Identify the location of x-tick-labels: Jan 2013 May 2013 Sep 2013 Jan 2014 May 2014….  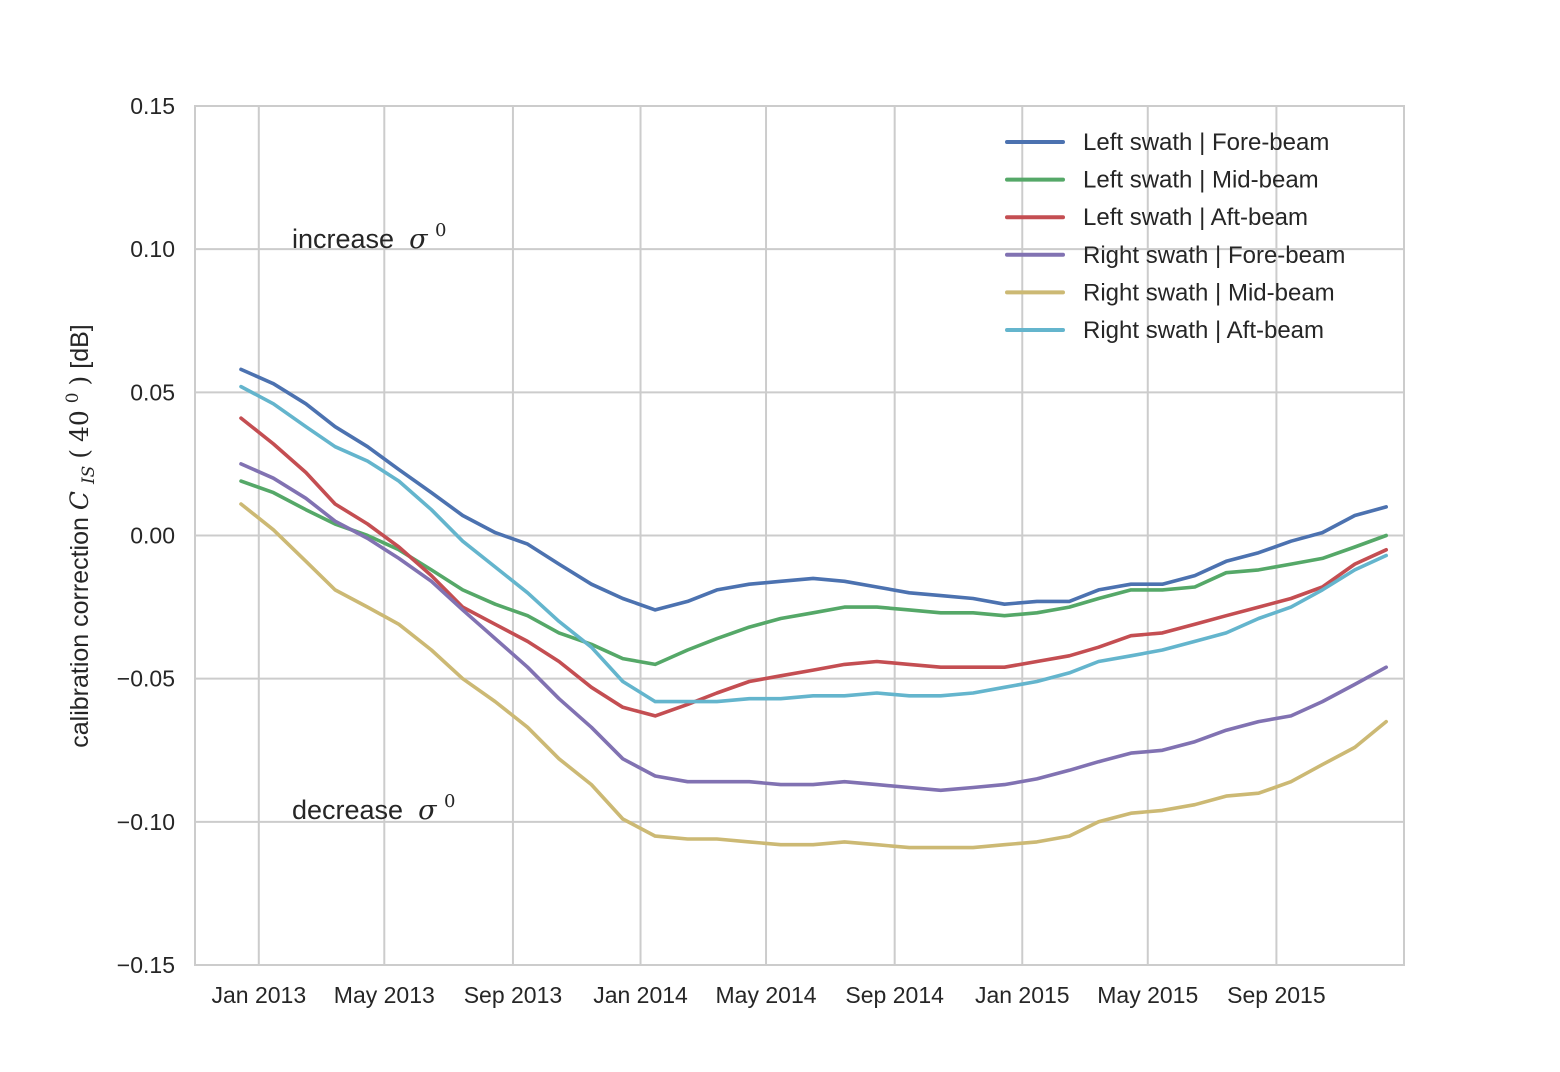
(768, 995).